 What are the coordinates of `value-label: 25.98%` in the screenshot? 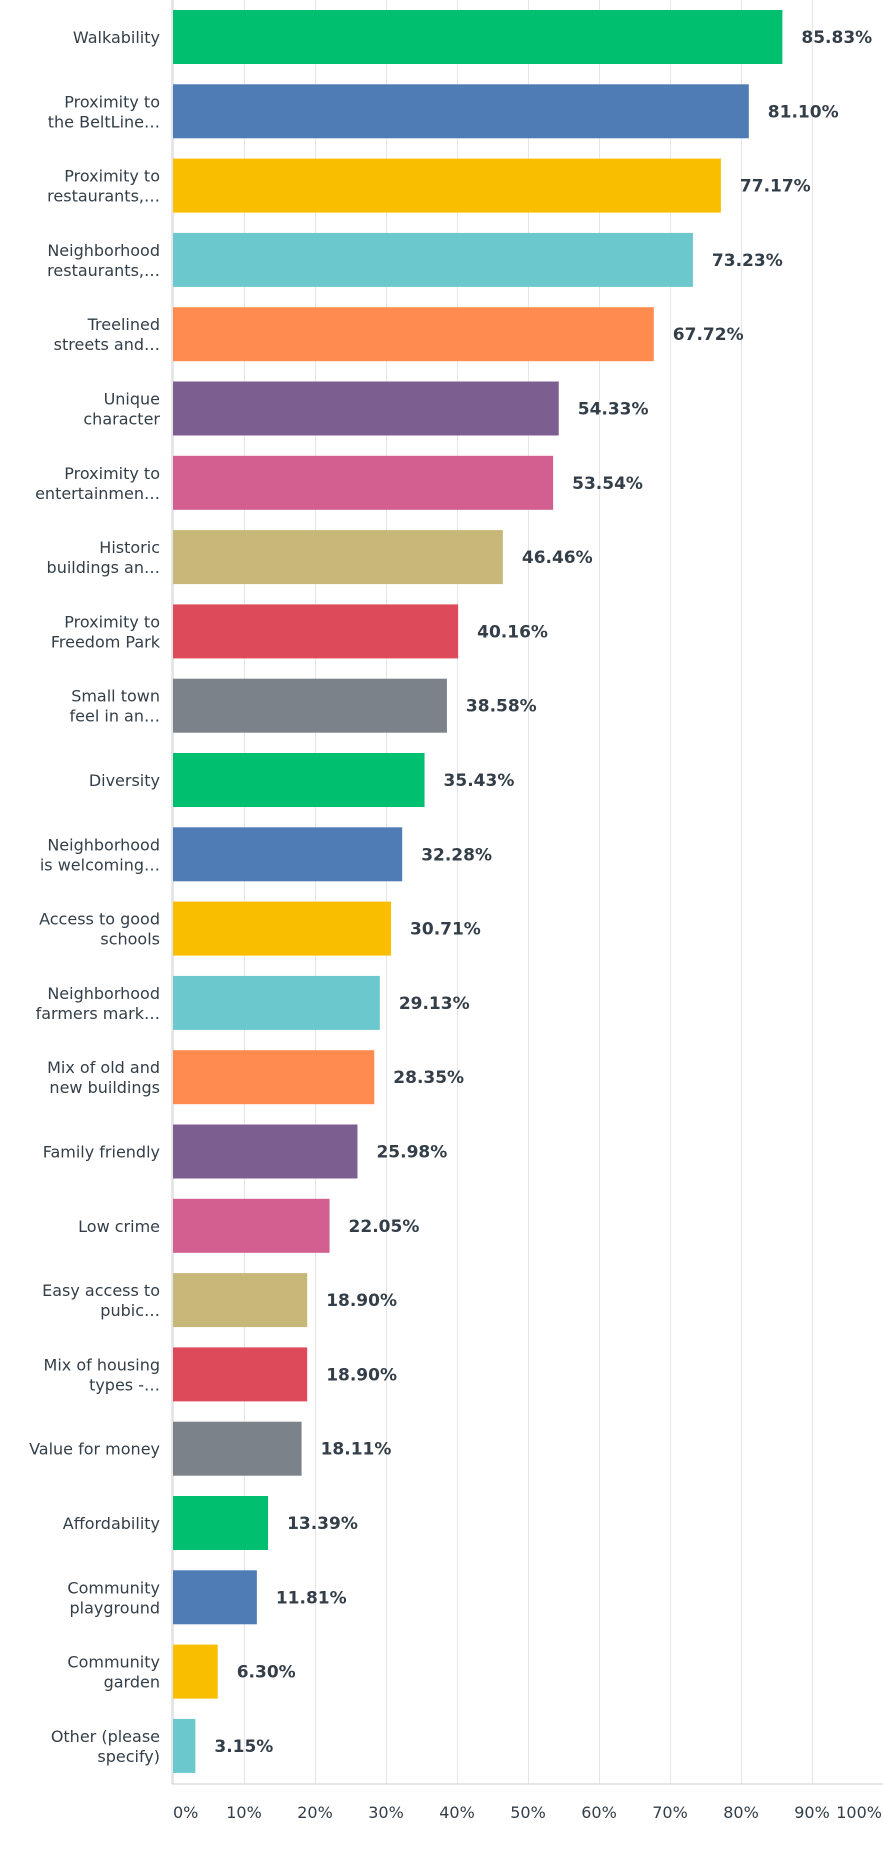 It's located at (411, 1153).